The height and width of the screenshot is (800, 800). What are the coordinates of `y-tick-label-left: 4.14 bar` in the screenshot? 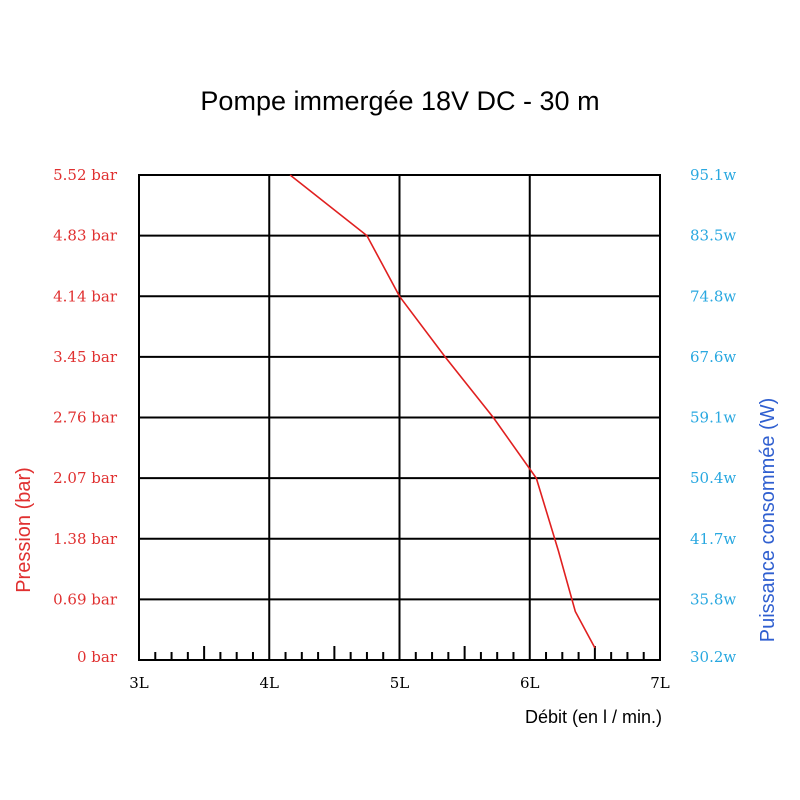 It's located at (85, 296).